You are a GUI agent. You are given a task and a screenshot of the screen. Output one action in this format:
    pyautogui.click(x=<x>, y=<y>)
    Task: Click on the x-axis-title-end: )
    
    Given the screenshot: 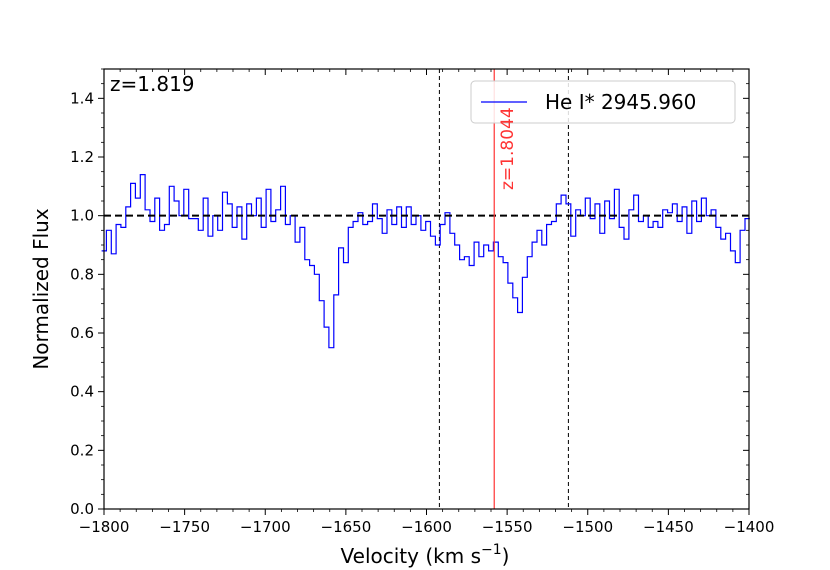 What is the action you would take?
    pyautogui.click(x=506, y=556)
    